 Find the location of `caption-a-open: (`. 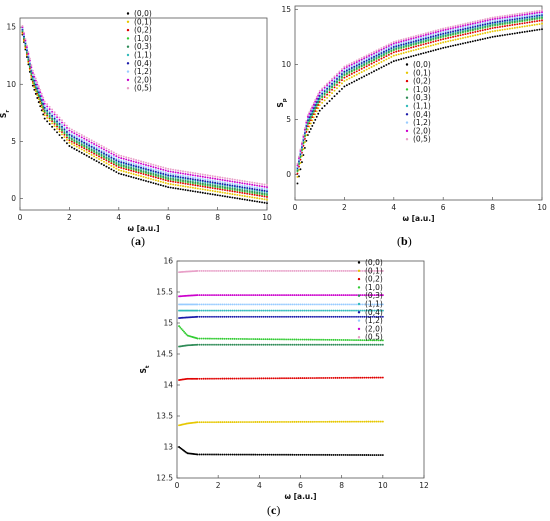

caption-a-open: ( is located at coordinates (133, 241).